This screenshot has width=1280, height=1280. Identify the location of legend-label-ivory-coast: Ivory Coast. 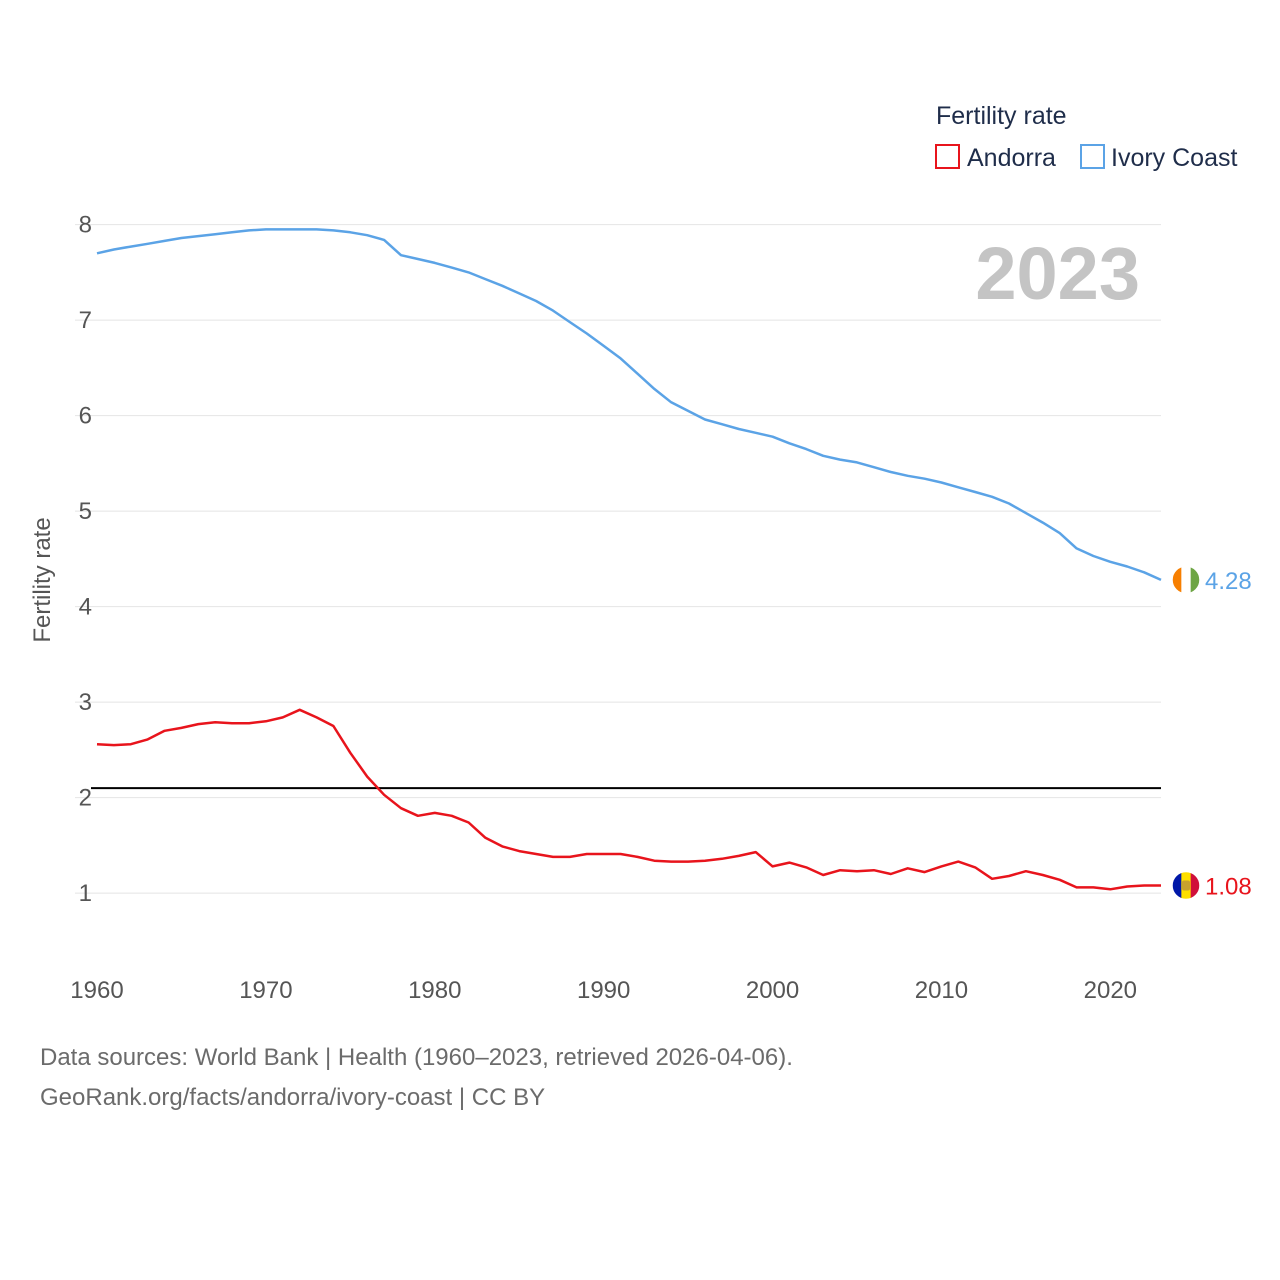
(1174, 158).